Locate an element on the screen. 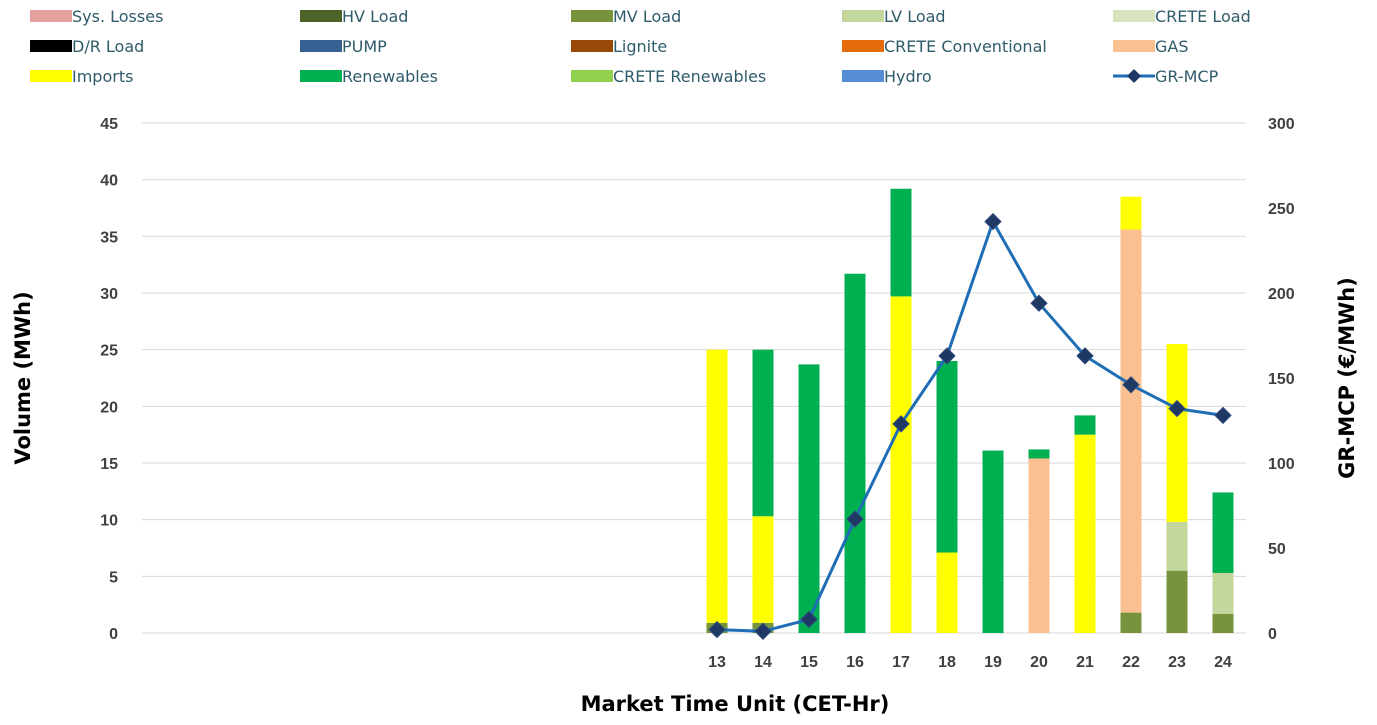 The height and width of the screenshot is (725, 1377). y-tick-label: 45 is located at coordinates (109, 124).